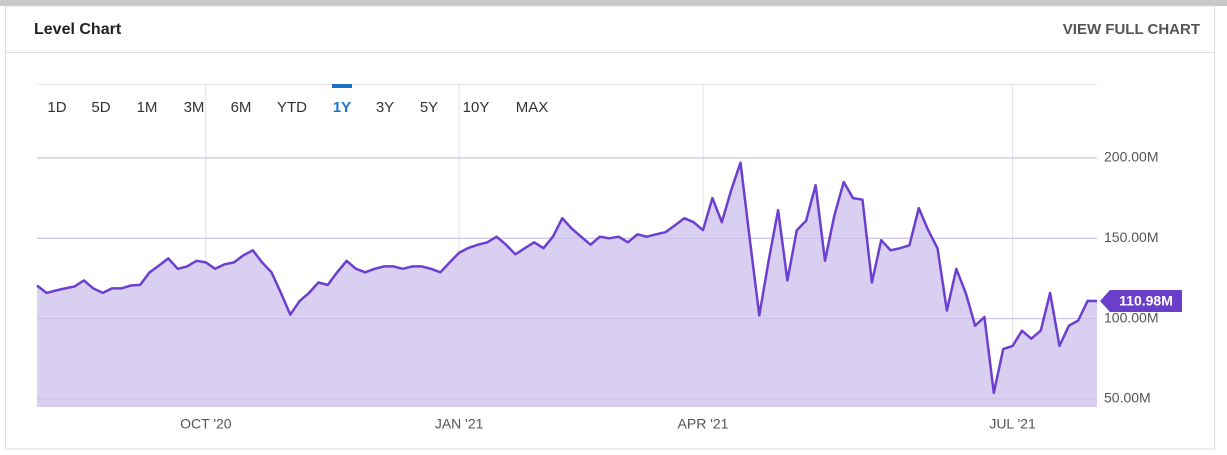 This screenshot has width=1227, height=455. What do you see at coordinates (1012, 424) in the screenshot?
I see `x-tick-label: JUL '21` at bounding box center [1012, 424].